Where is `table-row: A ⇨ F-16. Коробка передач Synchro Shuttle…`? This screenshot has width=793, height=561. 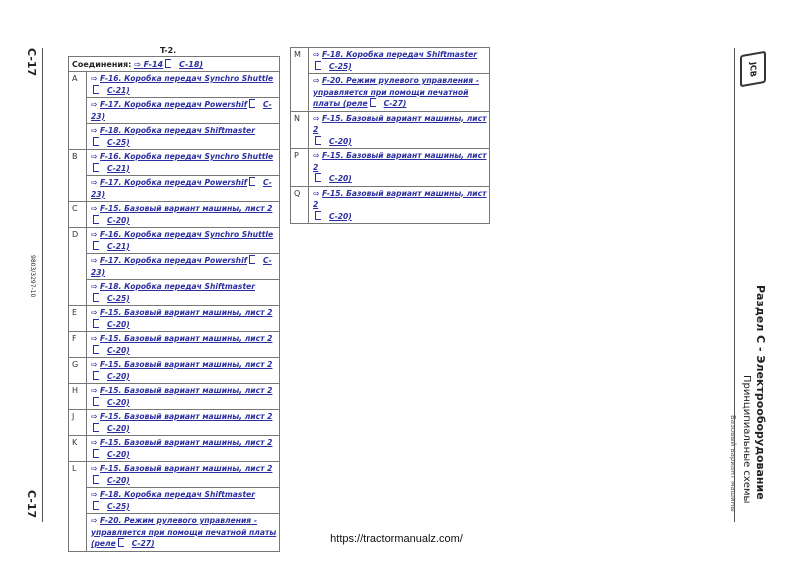 table-row: A ⇨ F-16. Коробка передач Synchro Shuttle… is located at coordinates (174, 110).